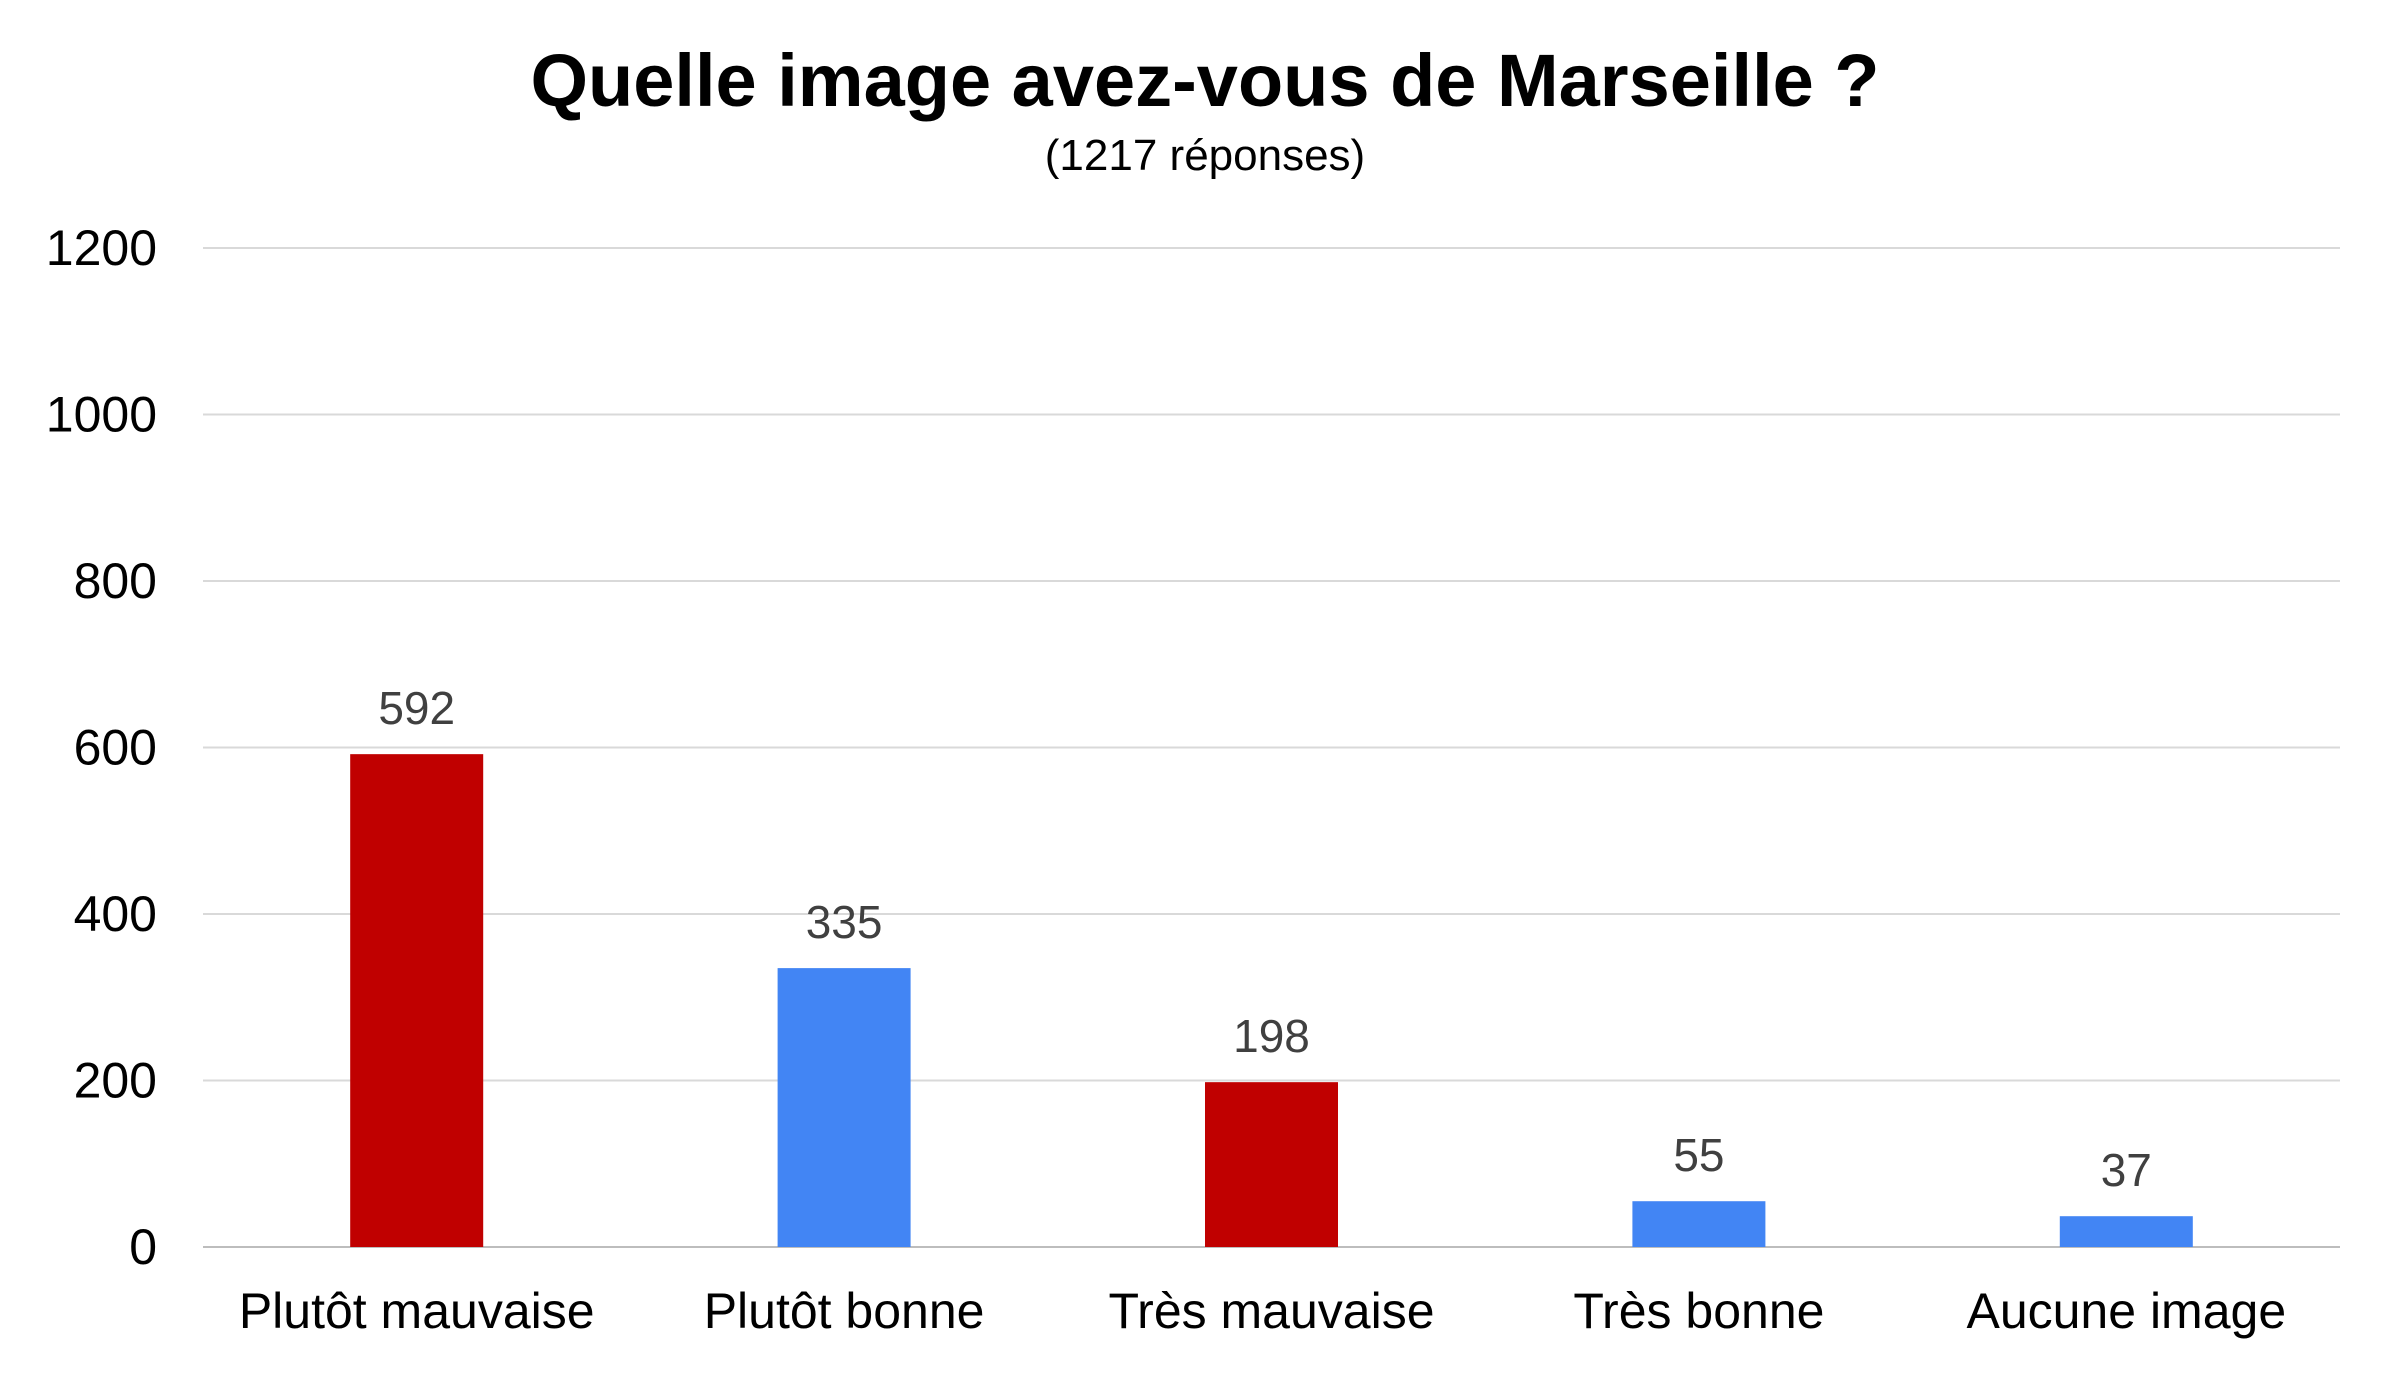 The height and width of the screenshot is (1375, 2387). I want to click on chart-title: Quelle image avez-vous de Marseille ?, so click(1205, 80).